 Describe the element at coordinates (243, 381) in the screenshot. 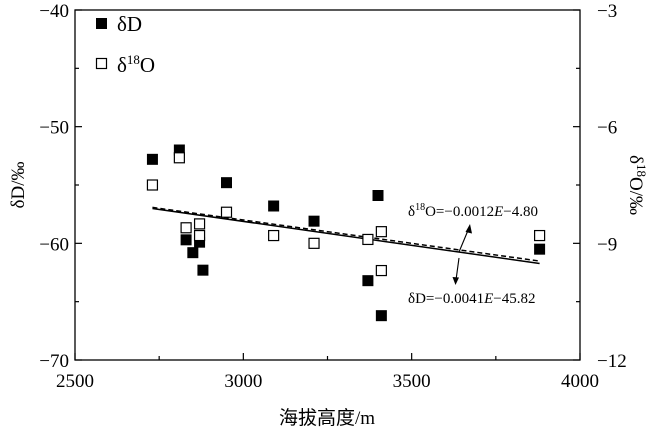

I see `x-tick-label: 3000` at that location.